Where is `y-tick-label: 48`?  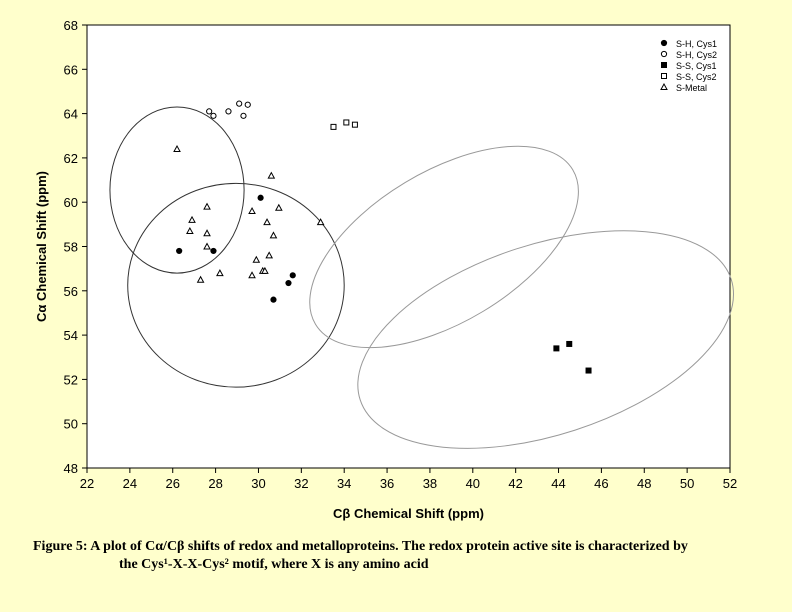 y-tick-label: 48 is located at coordinates (71, 468).